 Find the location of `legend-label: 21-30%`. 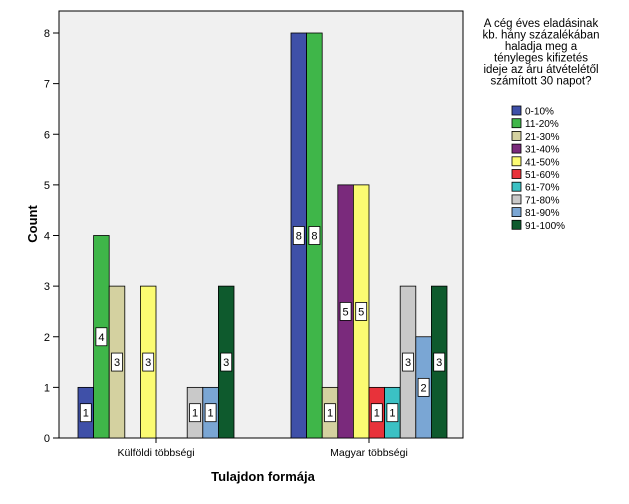

legend-label: 21-30% is located at coordinates (542, 137).